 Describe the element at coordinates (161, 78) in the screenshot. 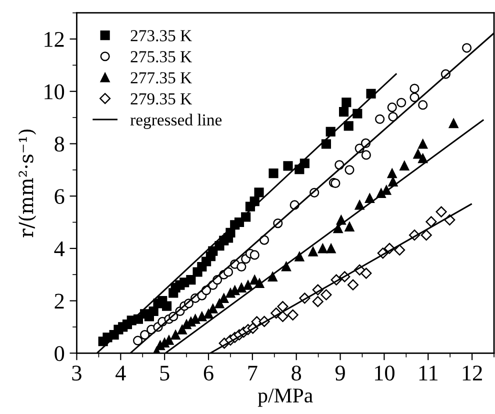

I see `legend-label: 277.35 K` at that location.